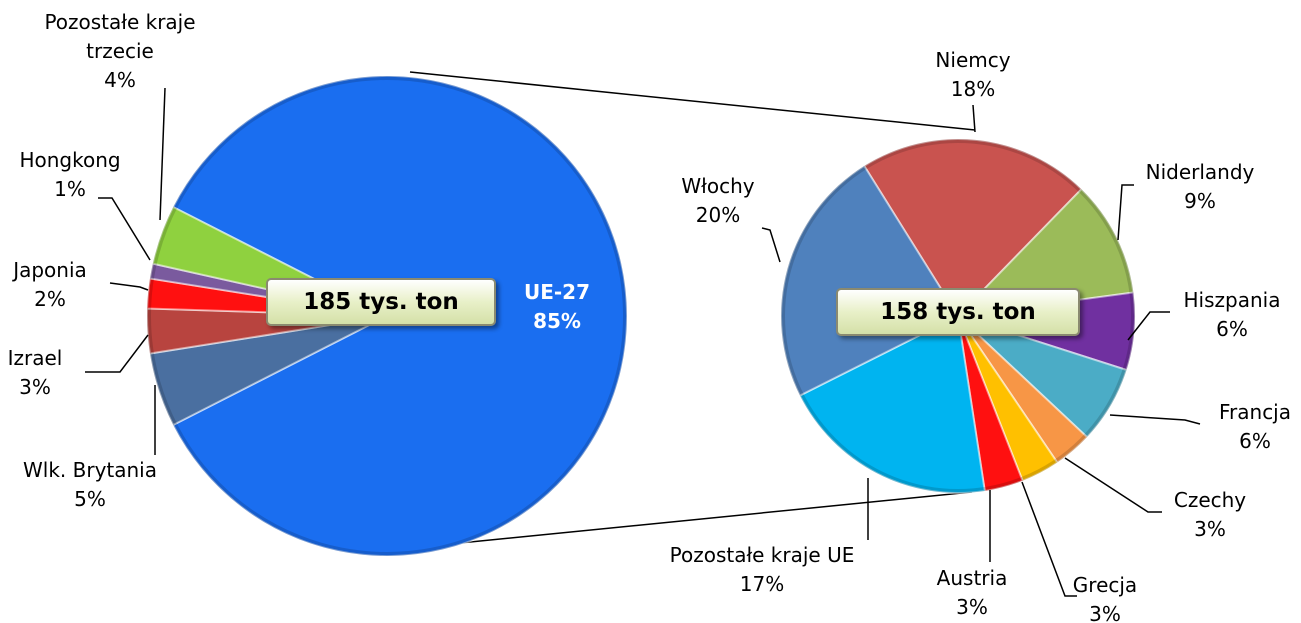  What do you see at coordinates (120, 36) in the screenshot?
I see `label-name: Pozostałe kraje trzecie` at bounding box center [120, 36].